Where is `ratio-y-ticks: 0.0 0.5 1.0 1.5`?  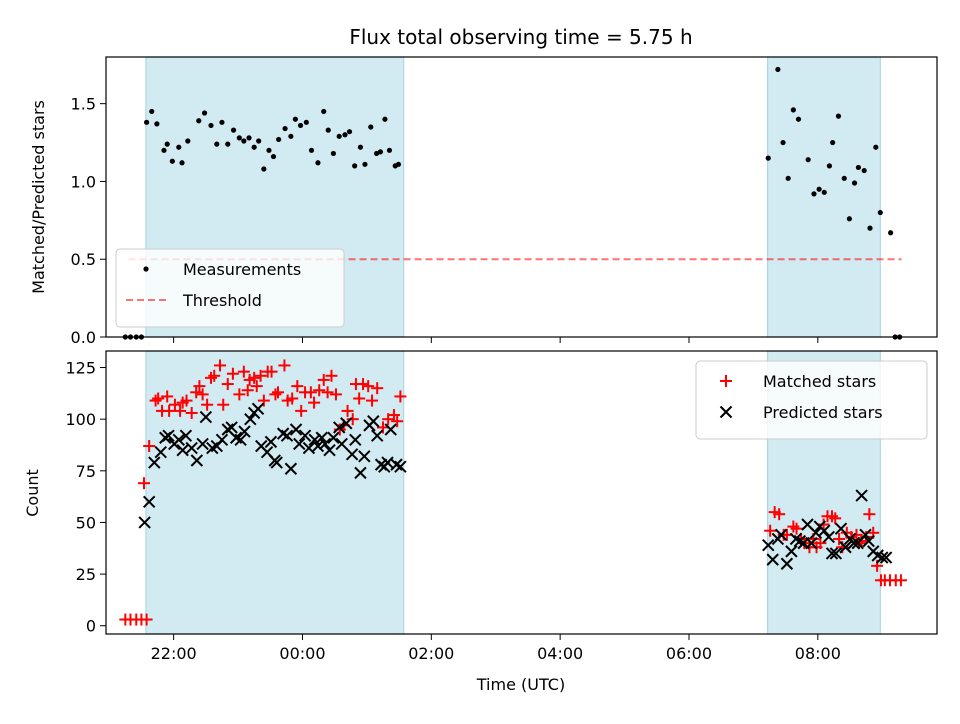 ratio-y-ticks: 0.0 0.5 1.0 1.5 is located at coordinates (88, 221).